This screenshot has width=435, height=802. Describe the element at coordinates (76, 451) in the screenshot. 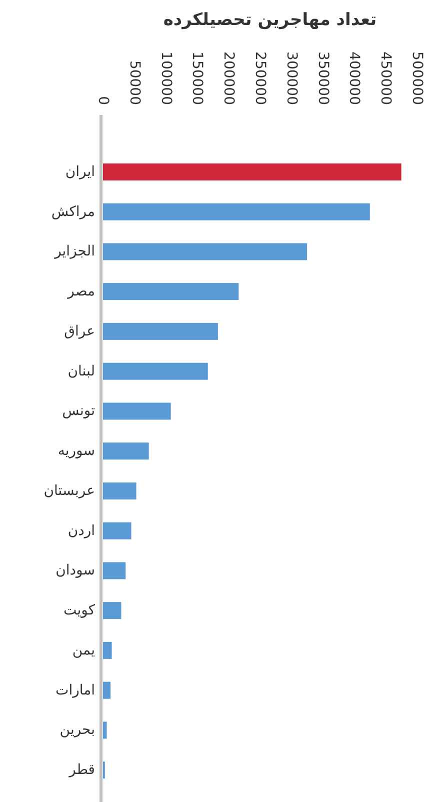

I see `y-tick-label: سوریه` at that location.